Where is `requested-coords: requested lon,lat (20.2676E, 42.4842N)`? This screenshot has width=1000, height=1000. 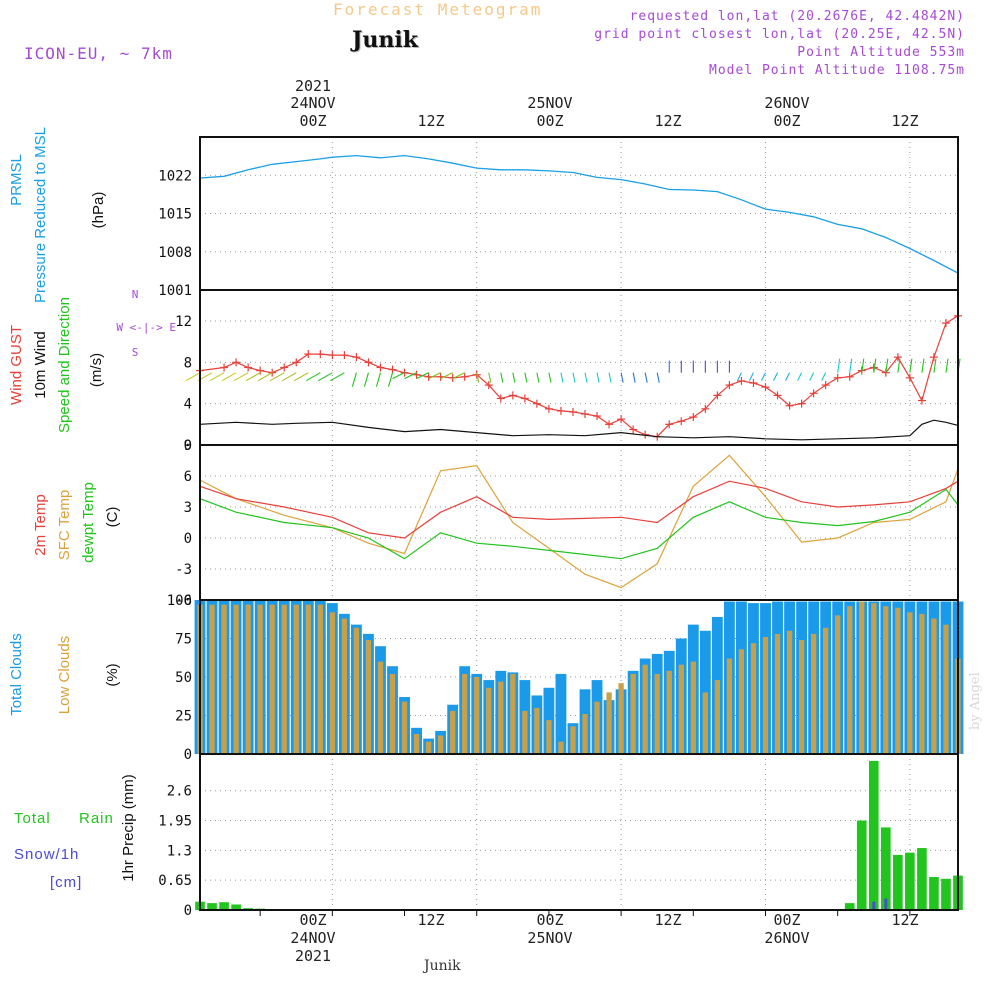
requested-coords: requested lon,lat (20.2676E, 42.4842N) is located at coordinates (797, 16).